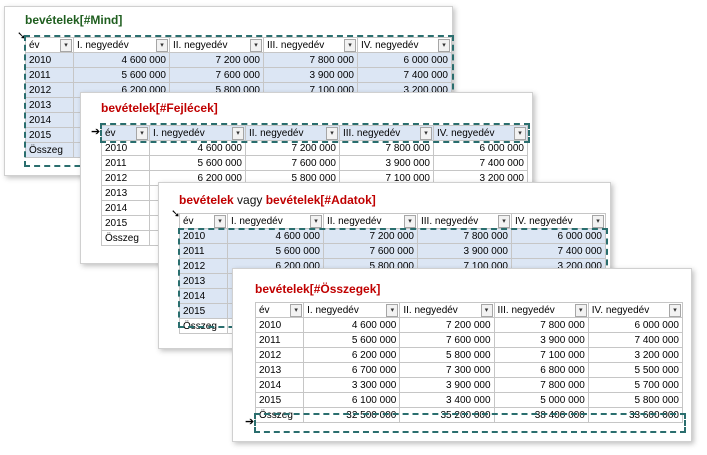  Describe the element at coordinates (352, 400) in the screenshot. I see `value-cell: 6 100 000` at that location.